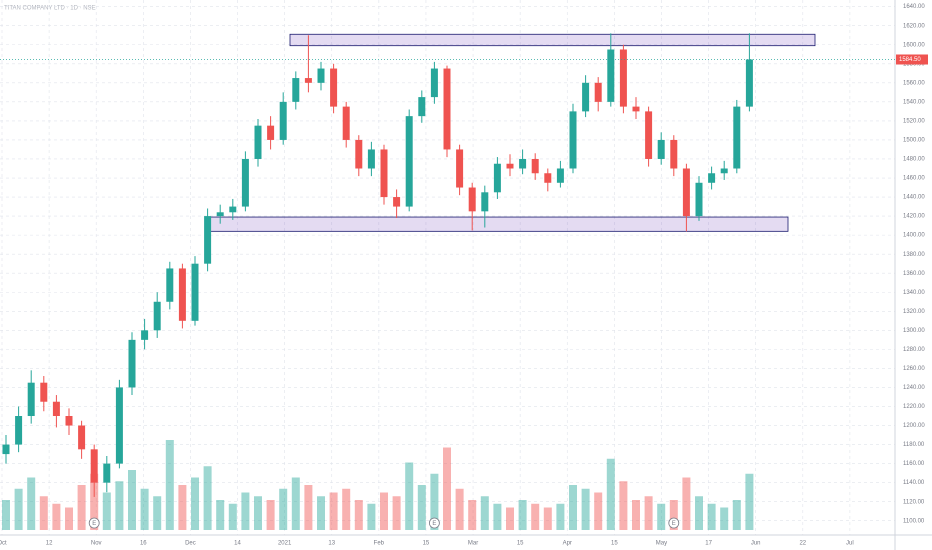 The image size is (932, 550). I want to click on x-tick-label: 22, so click(802, 544).